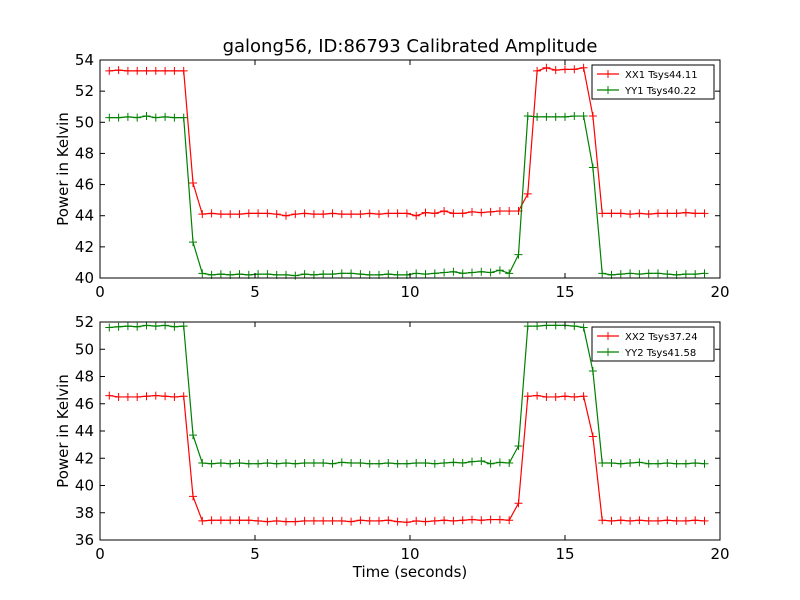 The width and height of the screenshot is (800, 600). Describe the element at coordinates (653, 344) in the screenshot. I see `legend: XX2 Tsys37.24 YY2 Tsys41.58` at that location.